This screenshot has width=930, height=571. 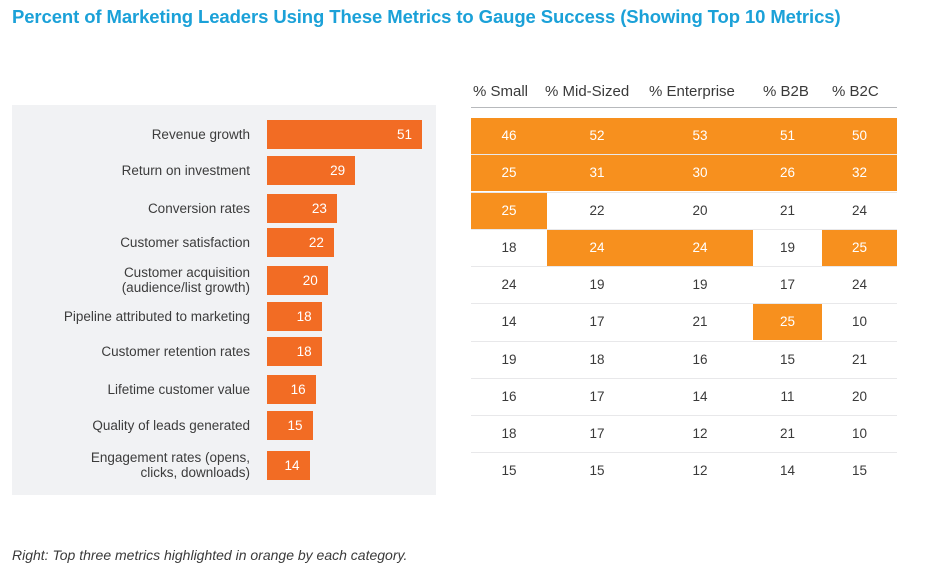 What do you see at coordinates (597, 173) in the screenshot?
I see `table-cell-highlighted: 31` at bounding box center [597, 173].